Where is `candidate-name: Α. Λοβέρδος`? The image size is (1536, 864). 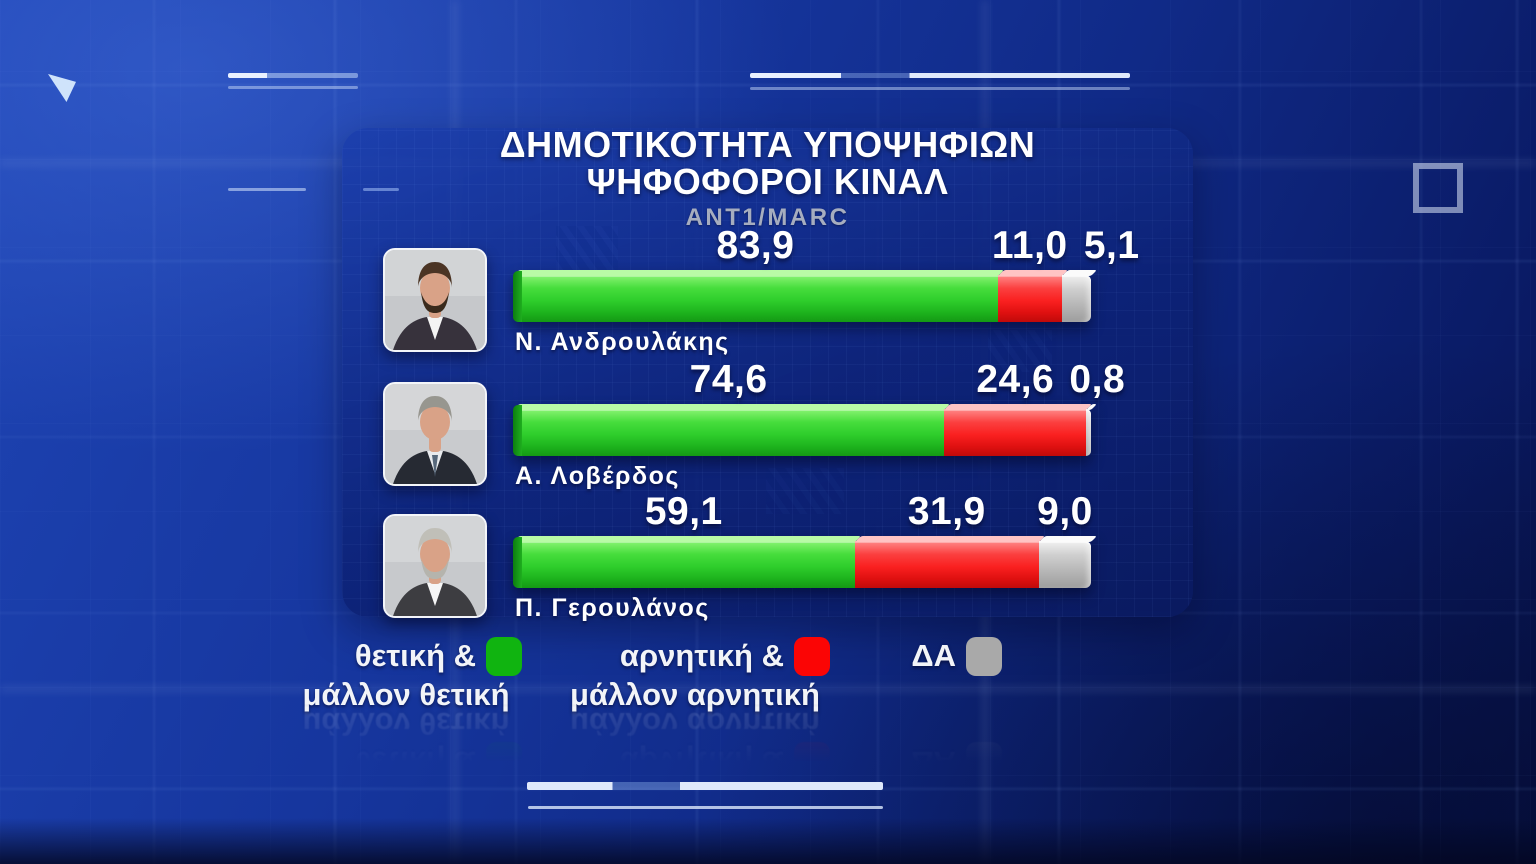
candidate-name: Α. Λοβέρδος is located at coordinates (597, 476).